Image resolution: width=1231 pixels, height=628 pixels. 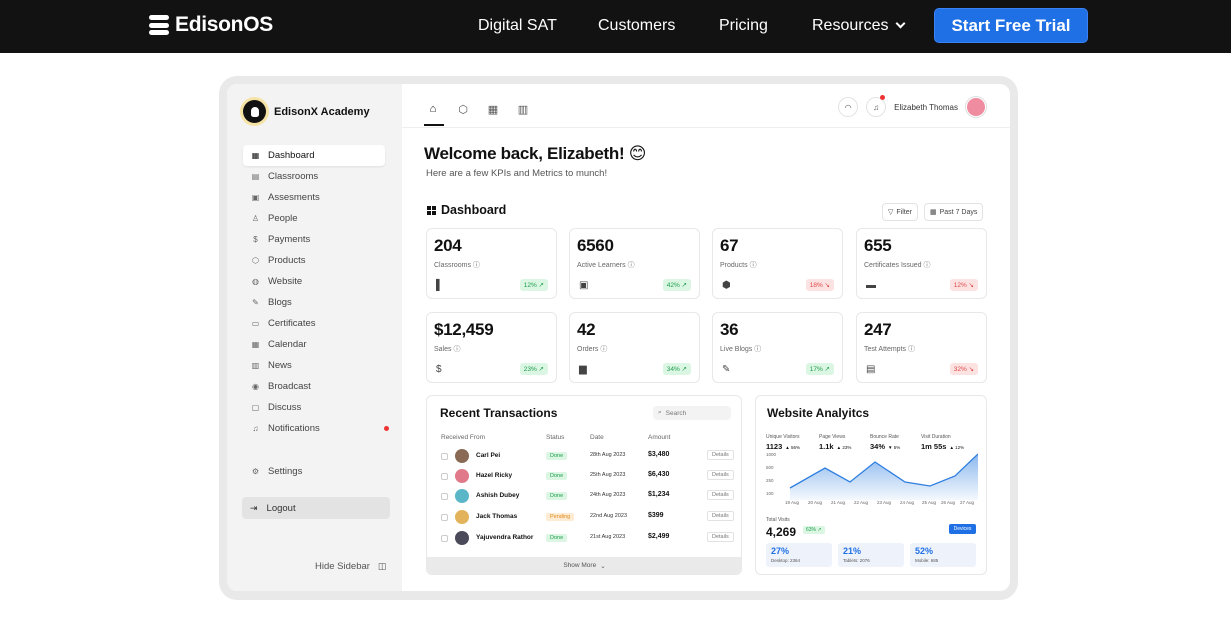 What do you see at coordinates (314, 155) in the screenshot?
I see `sidebar-item-dashboard: ▦ Dashboard` at bounding box center [314, 155].